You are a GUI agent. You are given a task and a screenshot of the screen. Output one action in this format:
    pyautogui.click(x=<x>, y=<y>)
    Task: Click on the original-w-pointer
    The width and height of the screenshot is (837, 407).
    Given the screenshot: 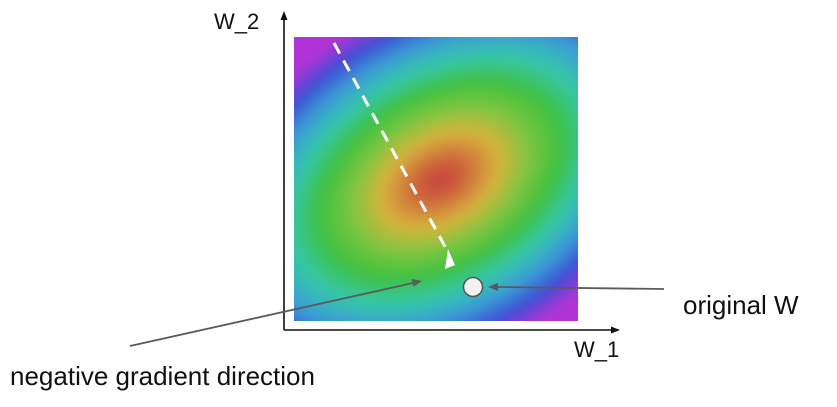 What is the action you would take?
    pyautogui.click(x=581, y=288)
    